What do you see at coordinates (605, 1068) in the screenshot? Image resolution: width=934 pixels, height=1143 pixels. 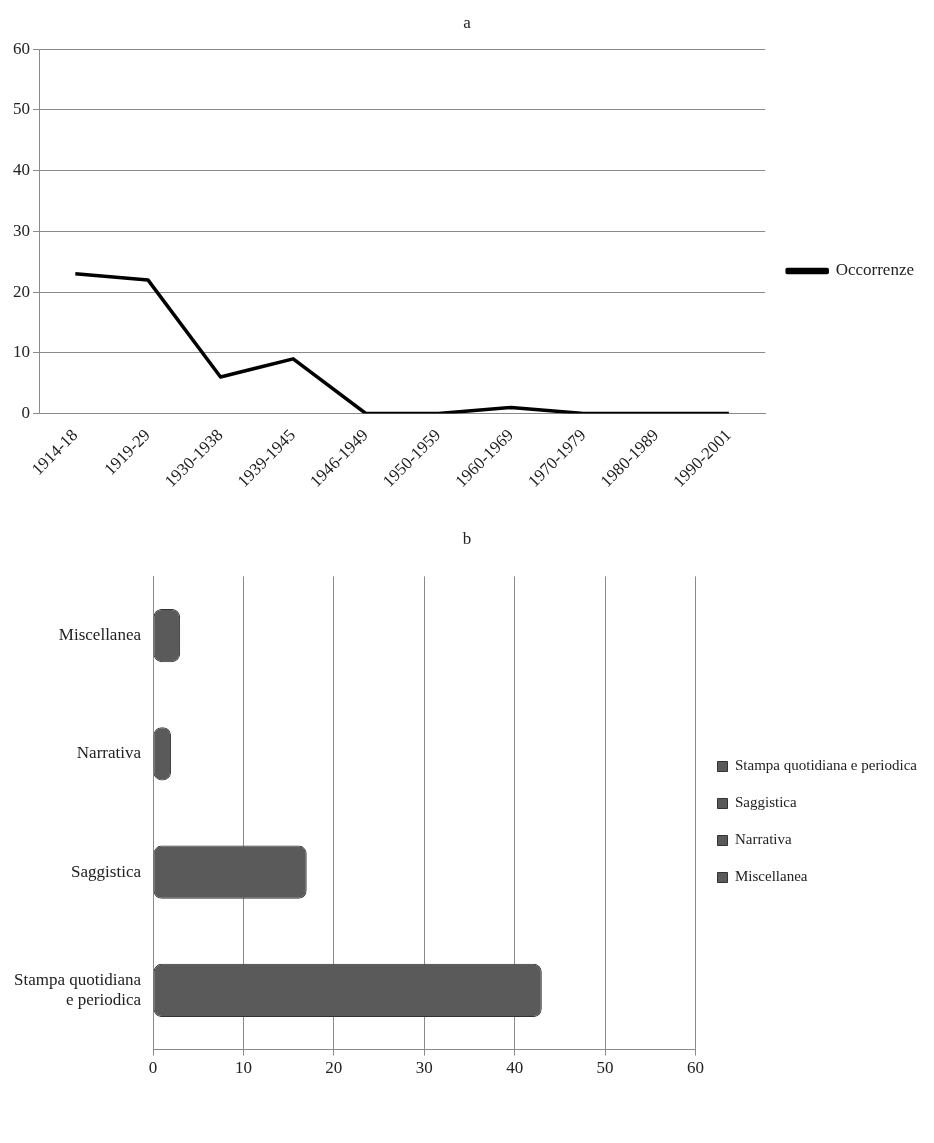 I see `x-tick-label: 50` at bounding box center [605, 1068].